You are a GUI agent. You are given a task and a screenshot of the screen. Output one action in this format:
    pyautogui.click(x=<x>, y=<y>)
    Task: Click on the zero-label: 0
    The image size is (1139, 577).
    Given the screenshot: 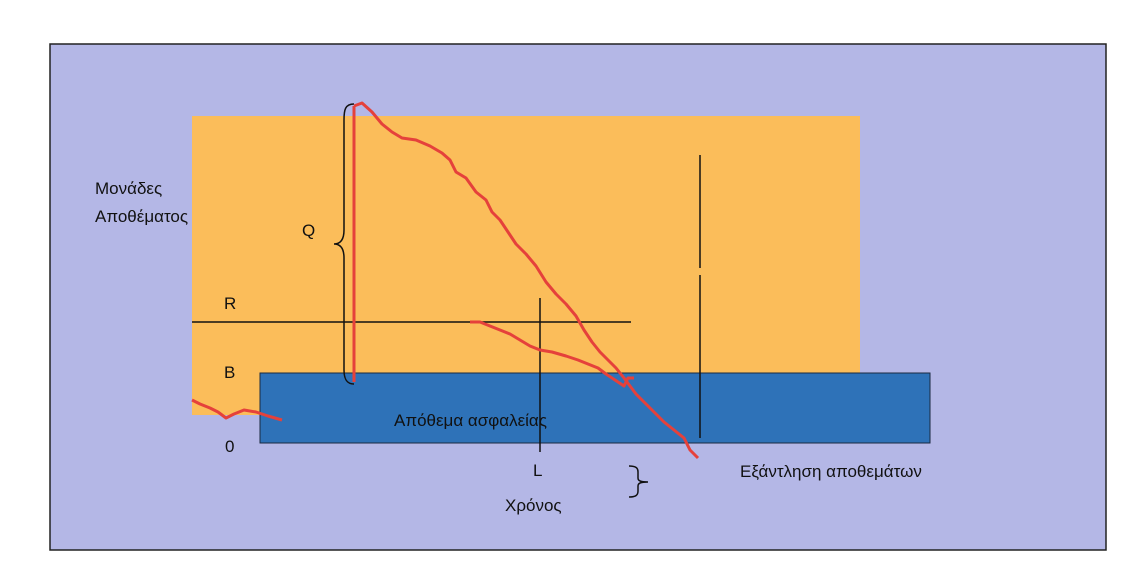 What is the action you would take?
    pyautogui.click(x=229, y=446)
    